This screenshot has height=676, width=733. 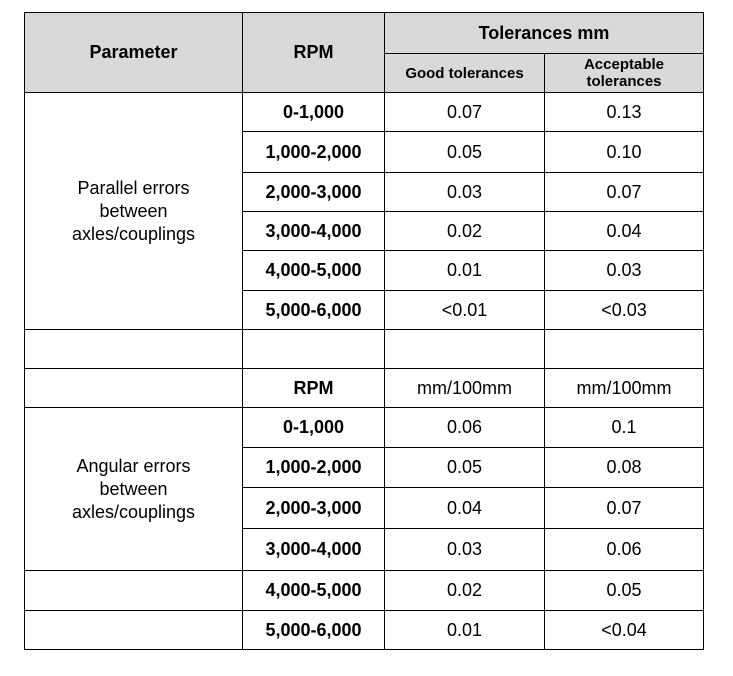 What do you see at coordinates (624, 630) in the screenshot?
I see `acceptable-tolerance-cell: <0.04` at bounding box center [624, 630].